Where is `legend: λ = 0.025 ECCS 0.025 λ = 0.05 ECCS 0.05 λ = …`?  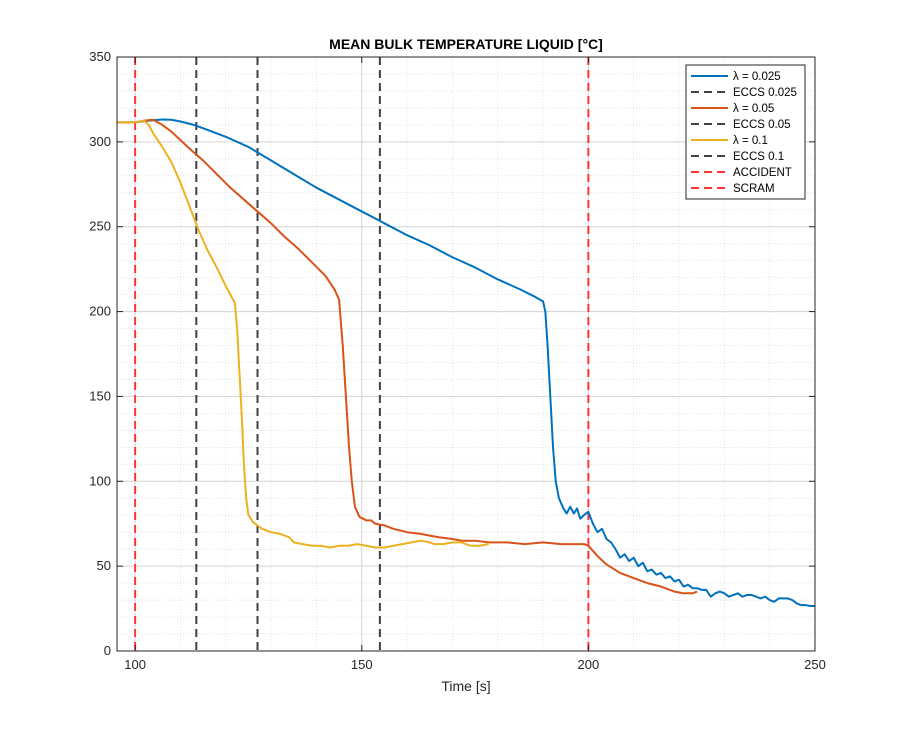 legend: λ = 0.025 ECCS 0.025 λ = 0.05 ECCS 0.05 λ = … is located at coordinates (745, 132).